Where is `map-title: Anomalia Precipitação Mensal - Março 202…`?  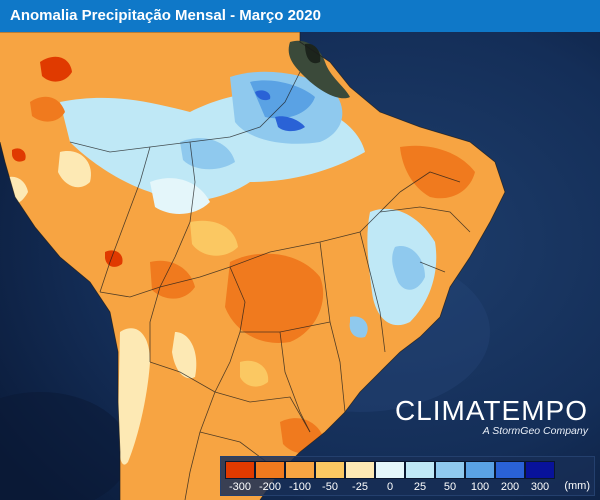 map-title: Anomalia Precipitação Mensal - Março 202… is located at coordinates (300, 16).